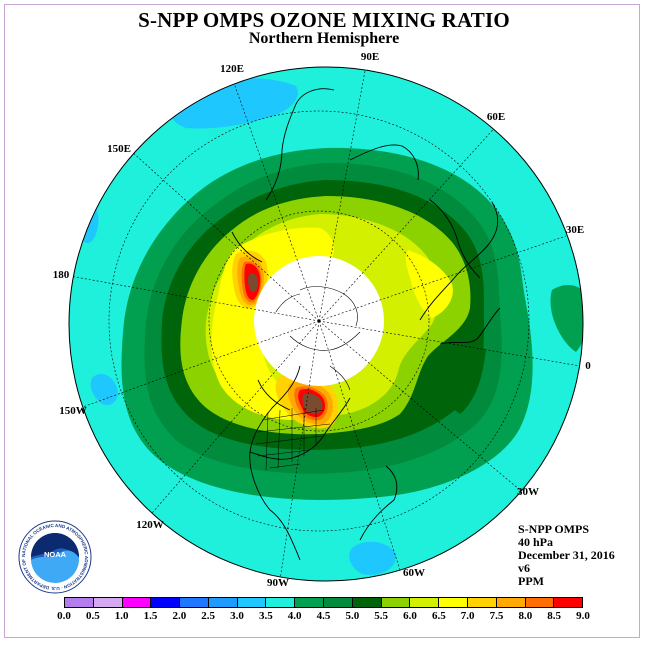 The width and height of the screenshot is (648, 648). Describe the element at coordinates (553, 529) in the screenshot. I see `info-instrument: S-NPP OMPS` at that location.